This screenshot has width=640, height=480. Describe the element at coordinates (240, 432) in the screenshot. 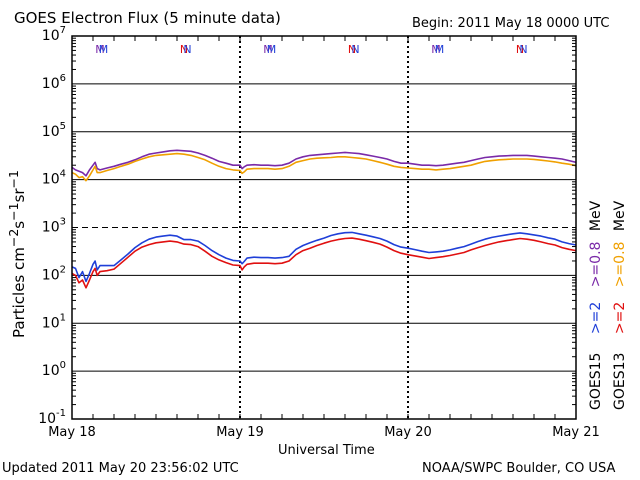

I see `x-tick-label-1: May 19` at that location.